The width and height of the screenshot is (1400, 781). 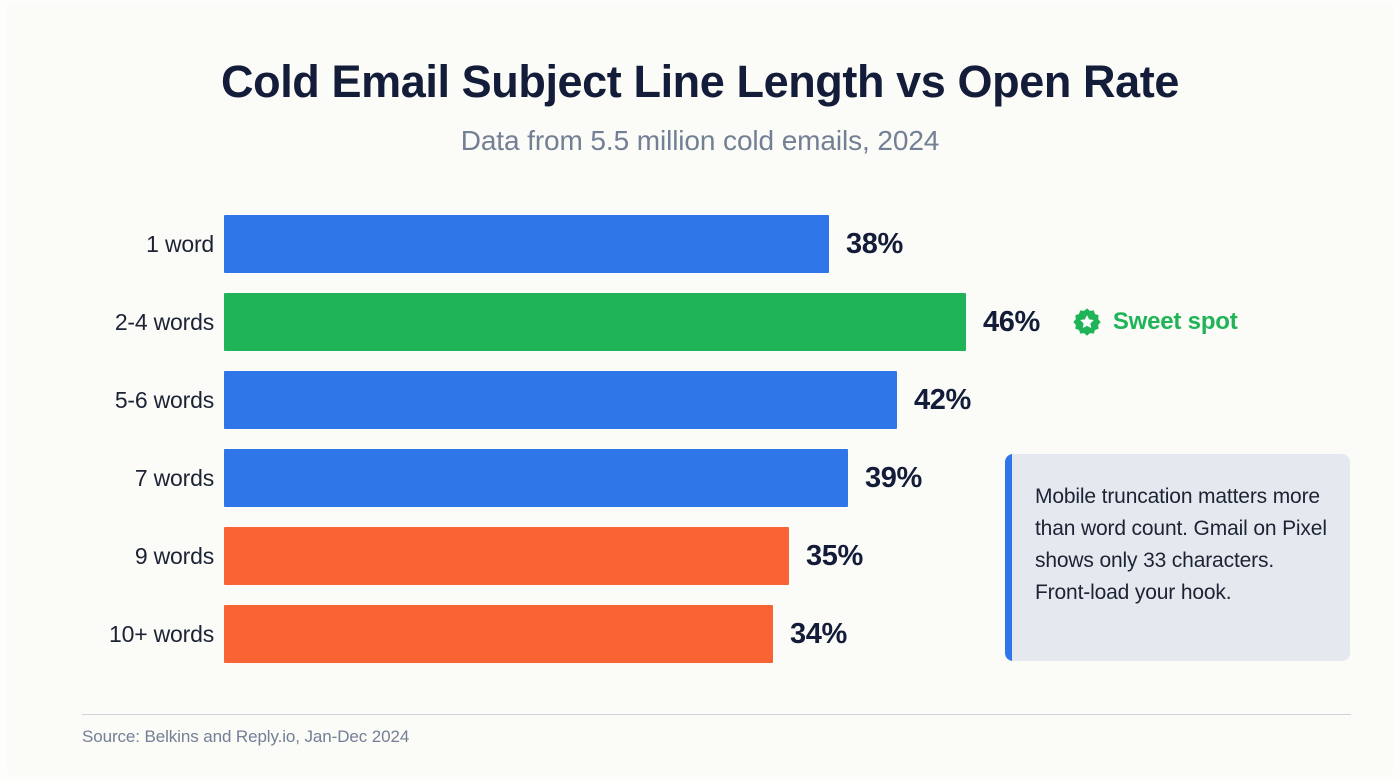 What do you see at coordinates (174, 477) in the screenshot?
I see `bar-category-label: 7 words` at bounding box center [174, 477].